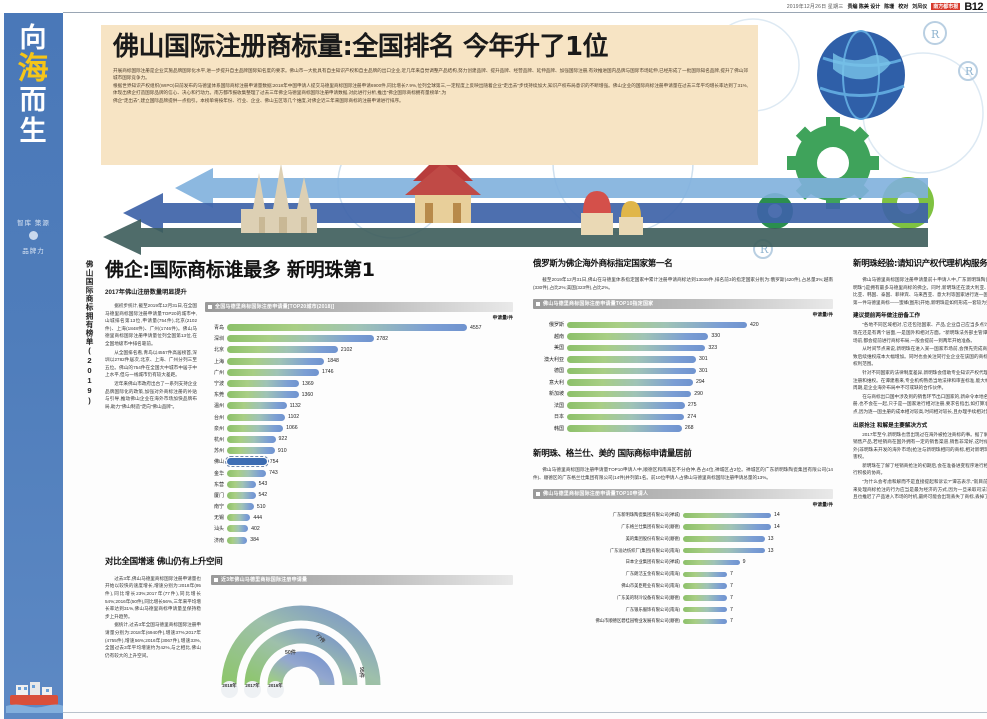  Describe the element at coordinates (652, 609) in the screenshot. I see `bar-label: 广东银乐服饰有限公司(南海)` at that location.